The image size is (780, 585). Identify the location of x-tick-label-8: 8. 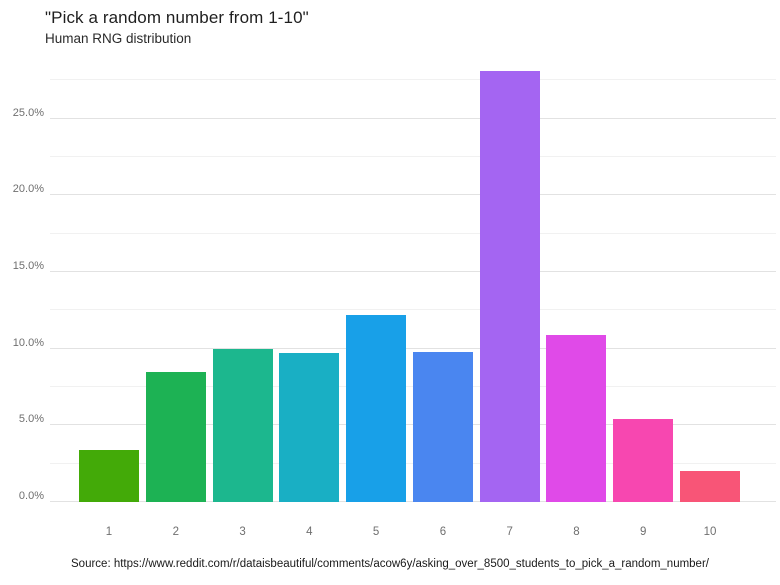
(576, 532).